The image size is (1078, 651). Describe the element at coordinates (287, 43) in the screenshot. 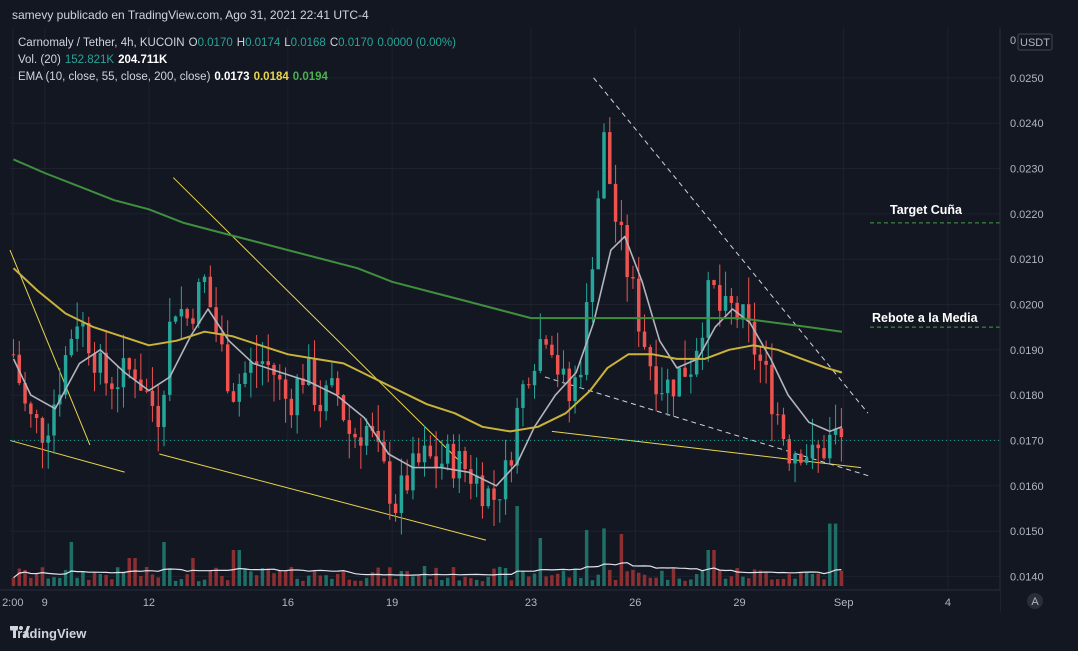

I see `low-label: L` at that location.